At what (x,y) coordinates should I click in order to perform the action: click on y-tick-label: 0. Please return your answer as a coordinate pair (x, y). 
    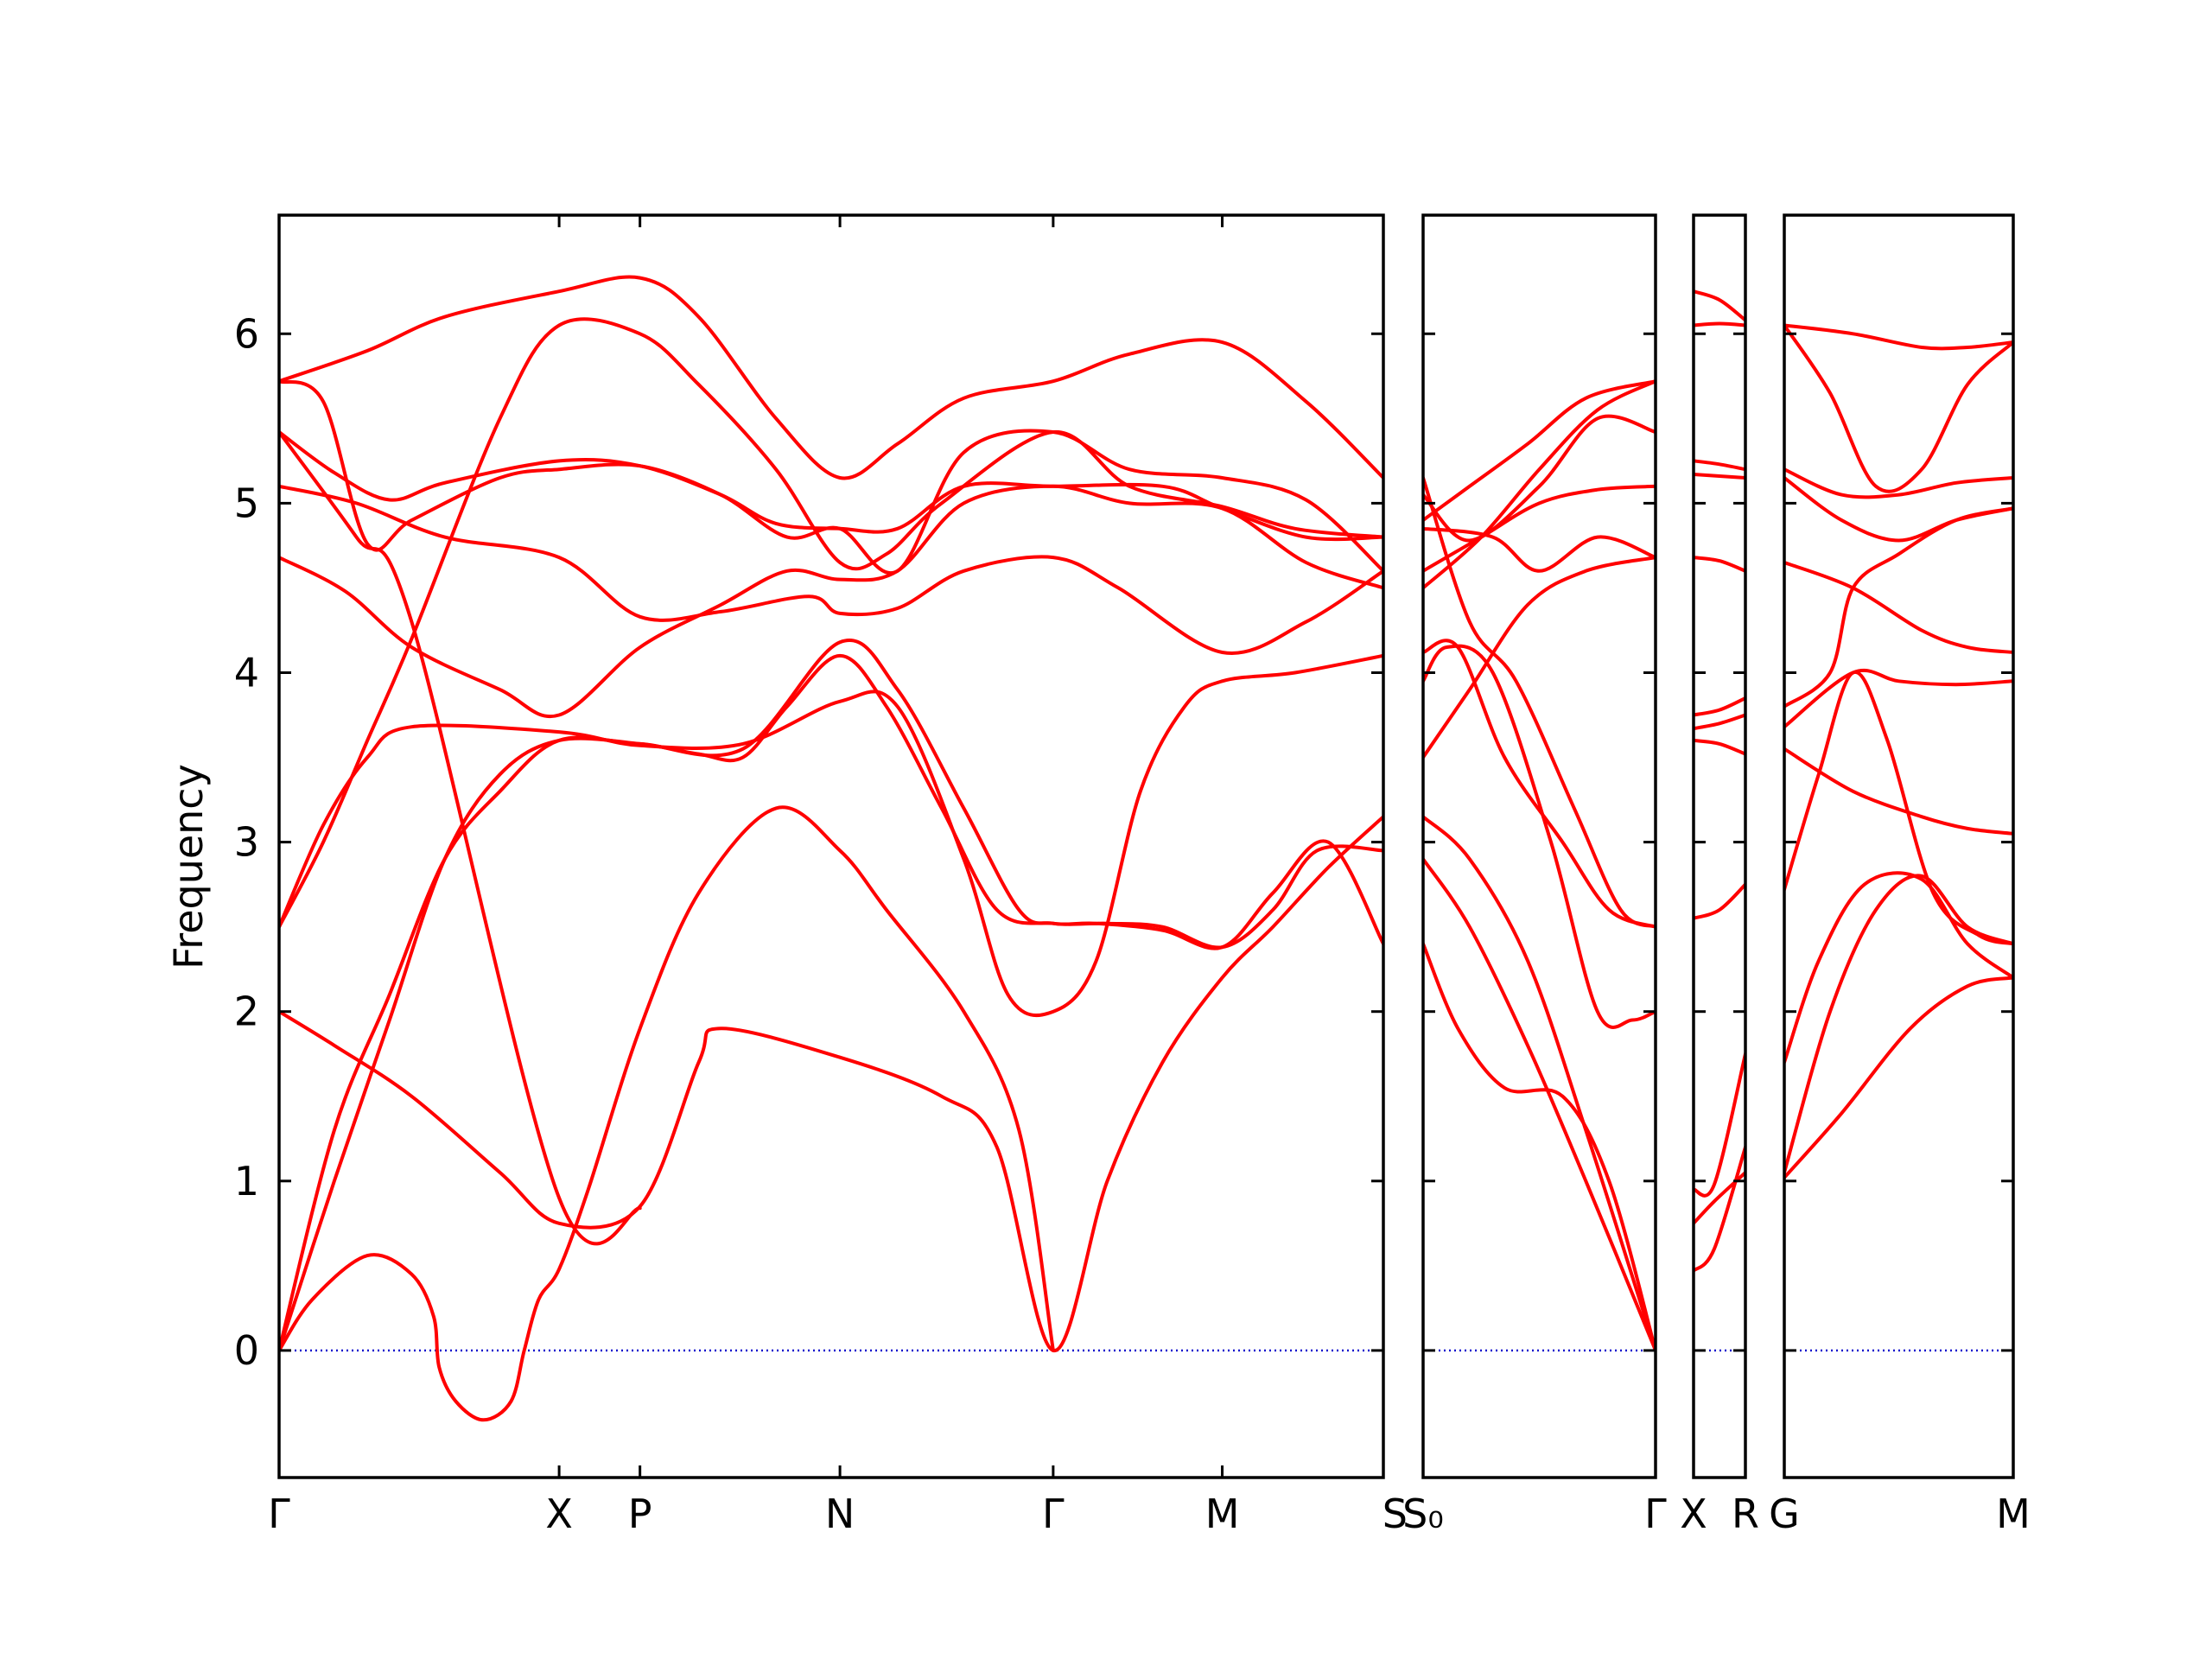
    Looking at the image, I should click on (246, 1350).